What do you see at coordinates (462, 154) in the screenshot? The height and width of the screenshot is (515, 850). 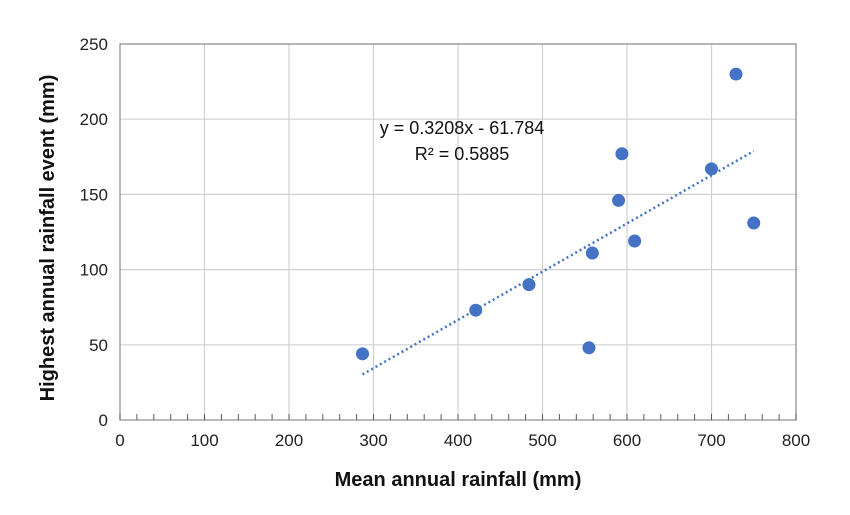 I see `trendline-r-squared: R² = 0.5885` at bounding box center [462, 154].